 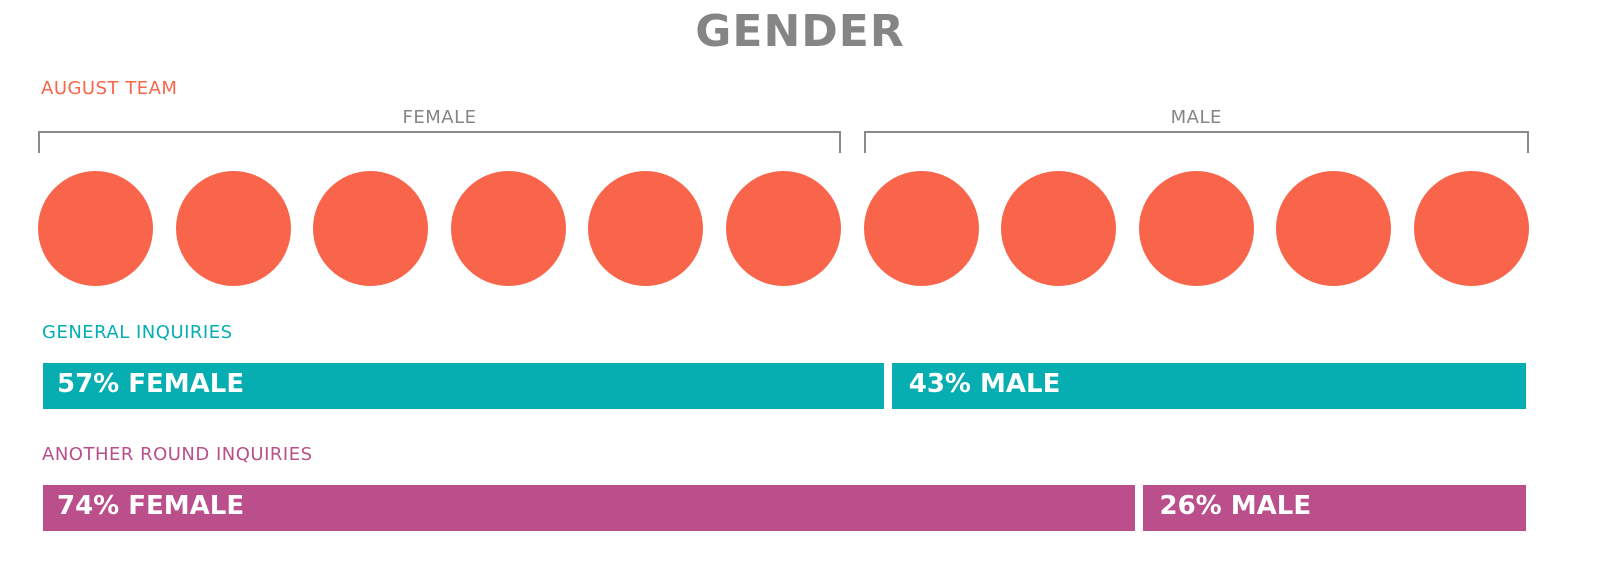 What do you see at coordinates (1334, 508) in the screenshot?
I see `another-male-bar: 26% MALE` at bounding box center [1334, 508].